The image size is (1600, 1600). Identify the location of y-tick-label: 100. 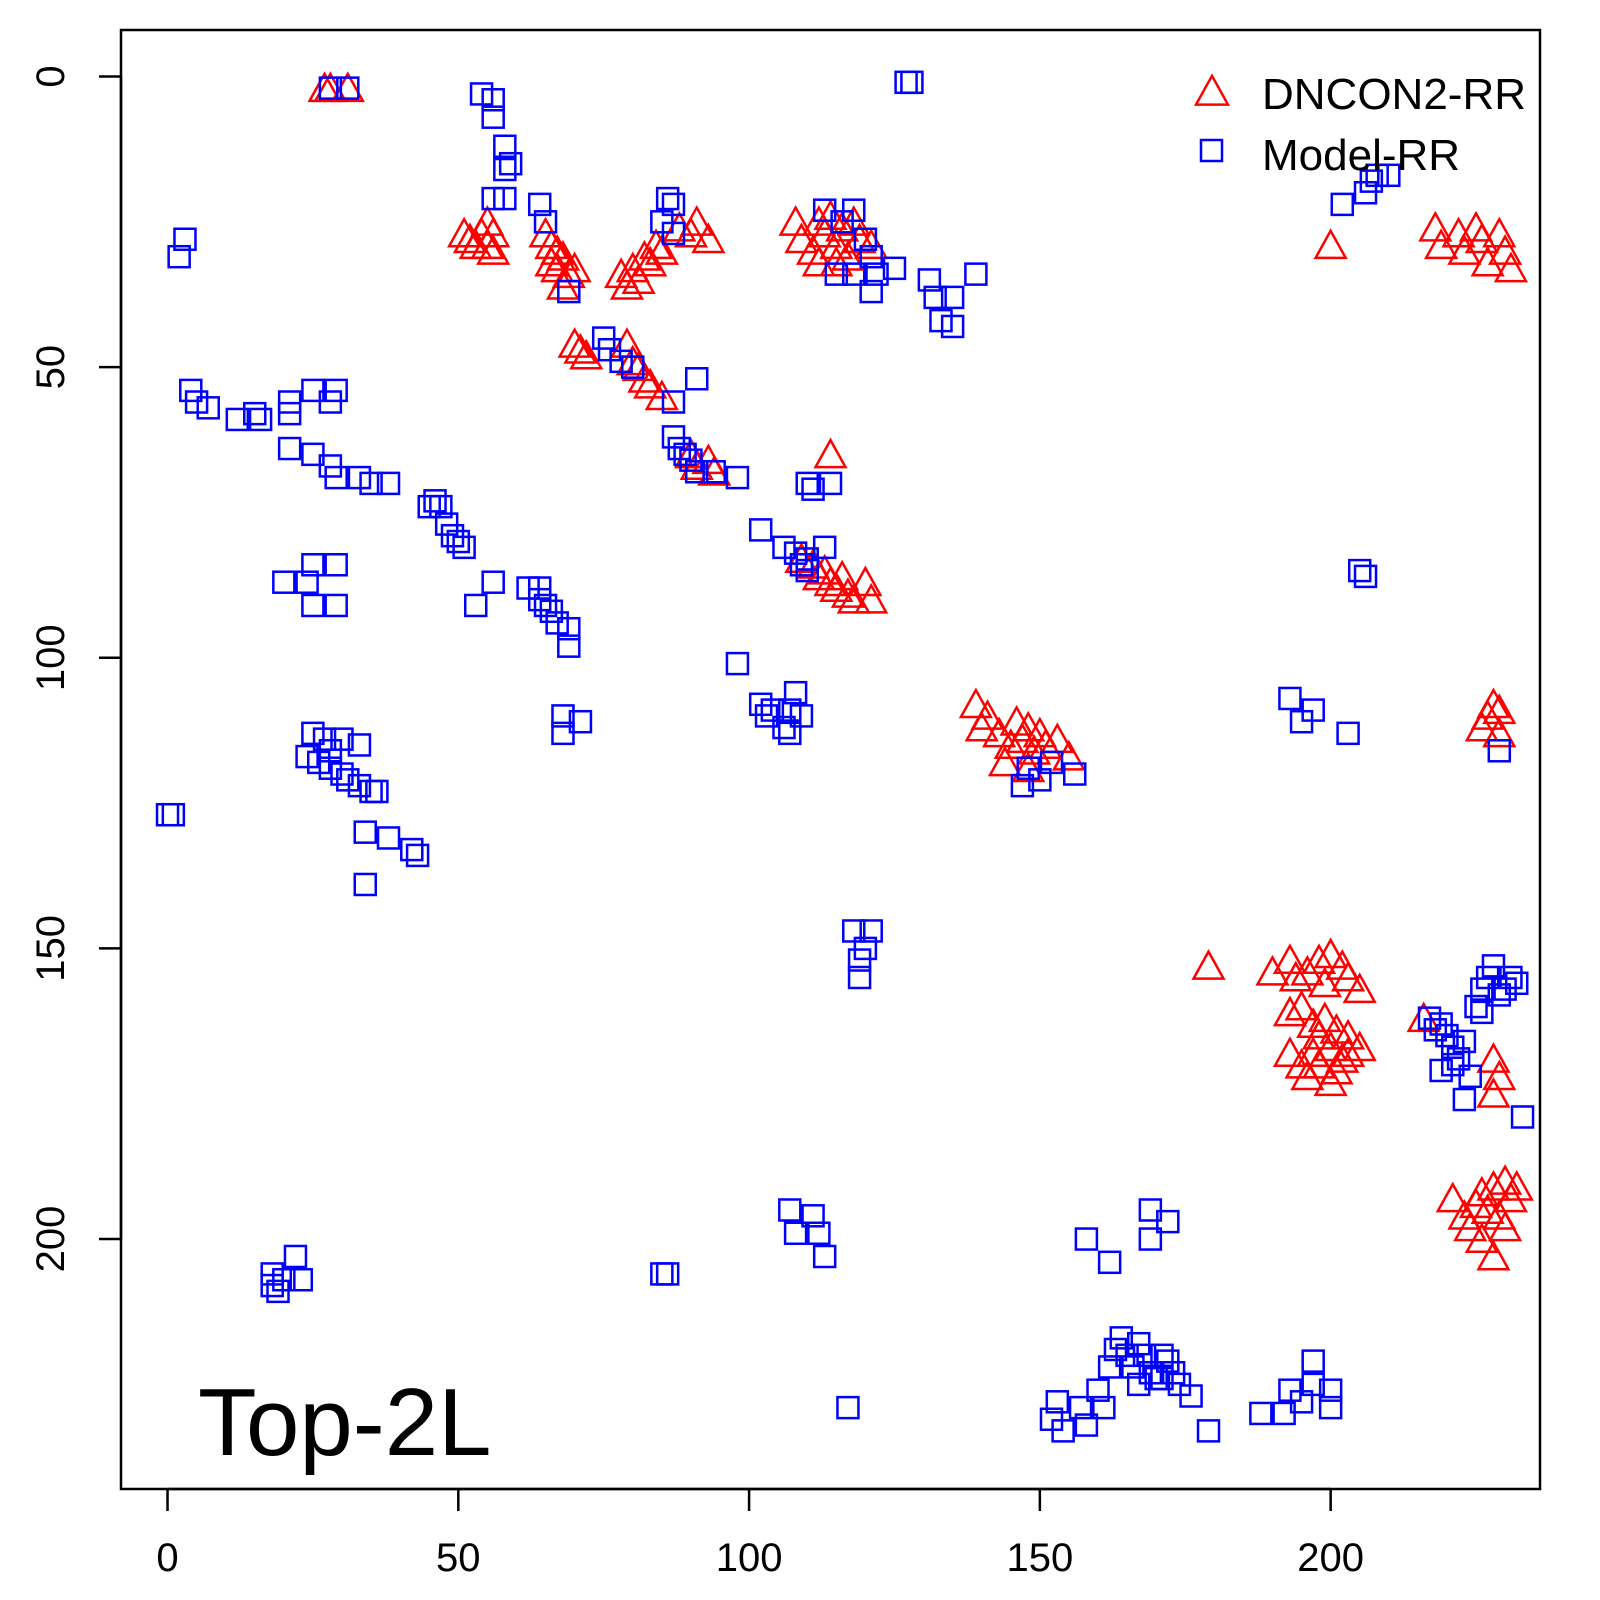
(51, 657).